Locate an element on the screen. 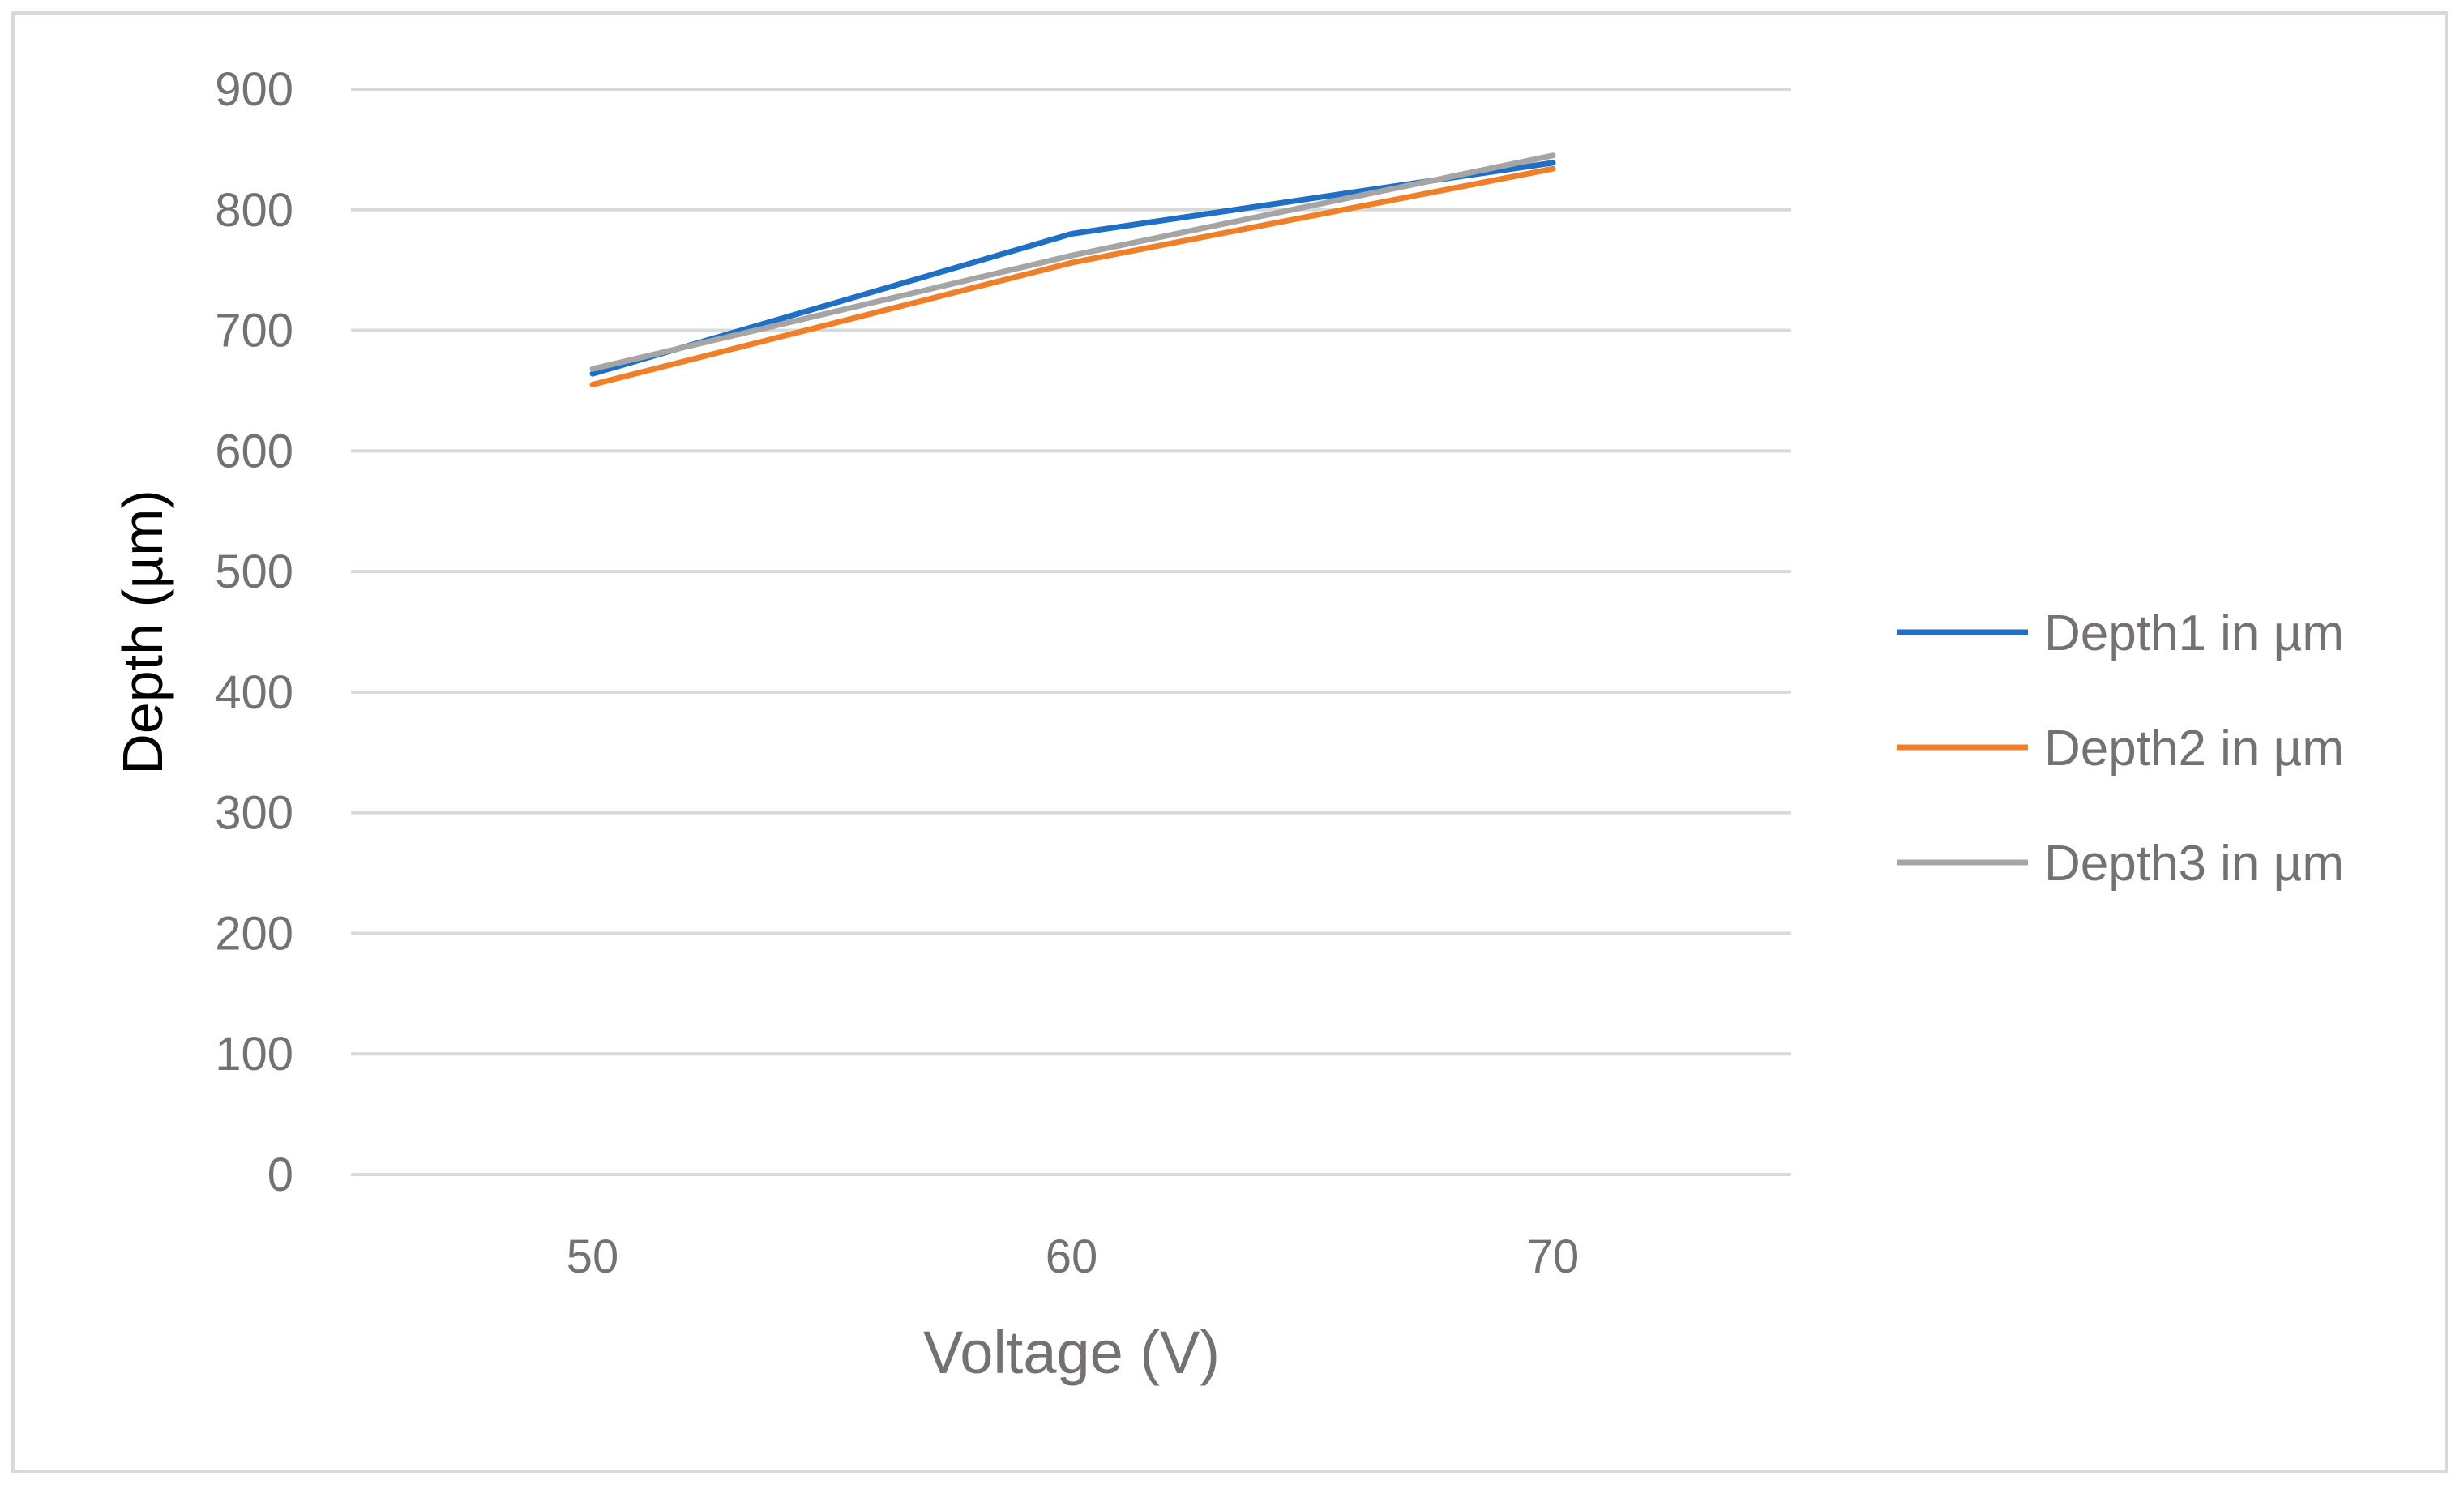 The height and width of the screenshot is (1489, 2464). legend-label: Depth1 in µm is located at coordinates (2194, 633).